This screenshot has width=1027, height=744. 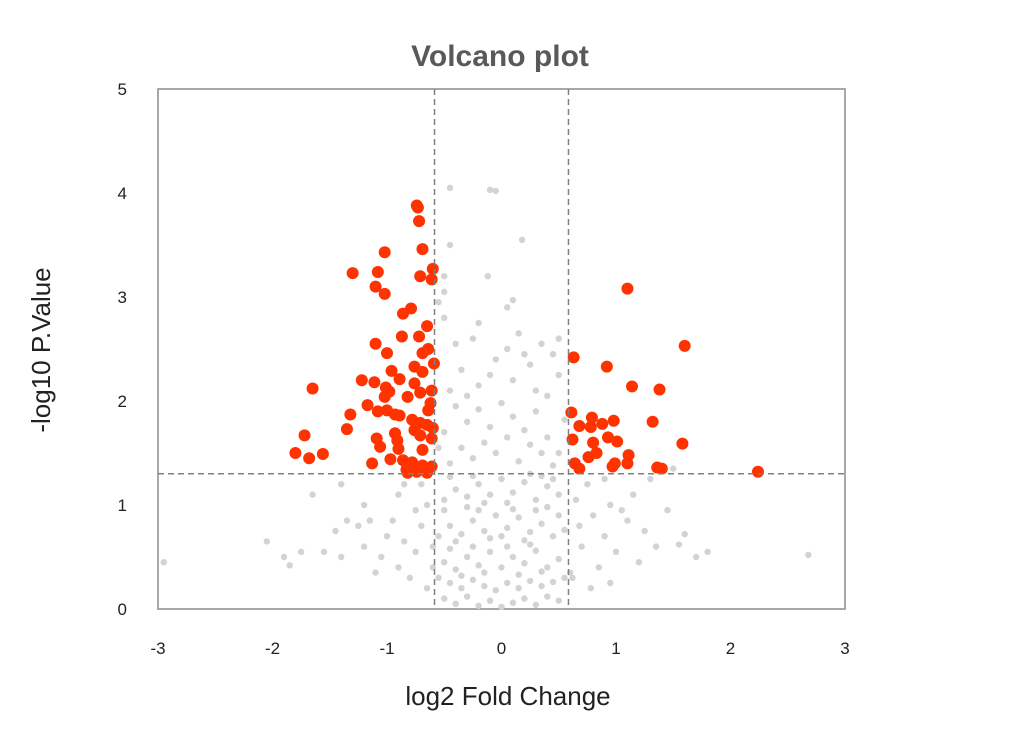 What do you see at coordinates (122, 349) in the screenshot?
I see `y-tick-labels: 0 1 2 3 4 5` at bounding box center [122, 349].